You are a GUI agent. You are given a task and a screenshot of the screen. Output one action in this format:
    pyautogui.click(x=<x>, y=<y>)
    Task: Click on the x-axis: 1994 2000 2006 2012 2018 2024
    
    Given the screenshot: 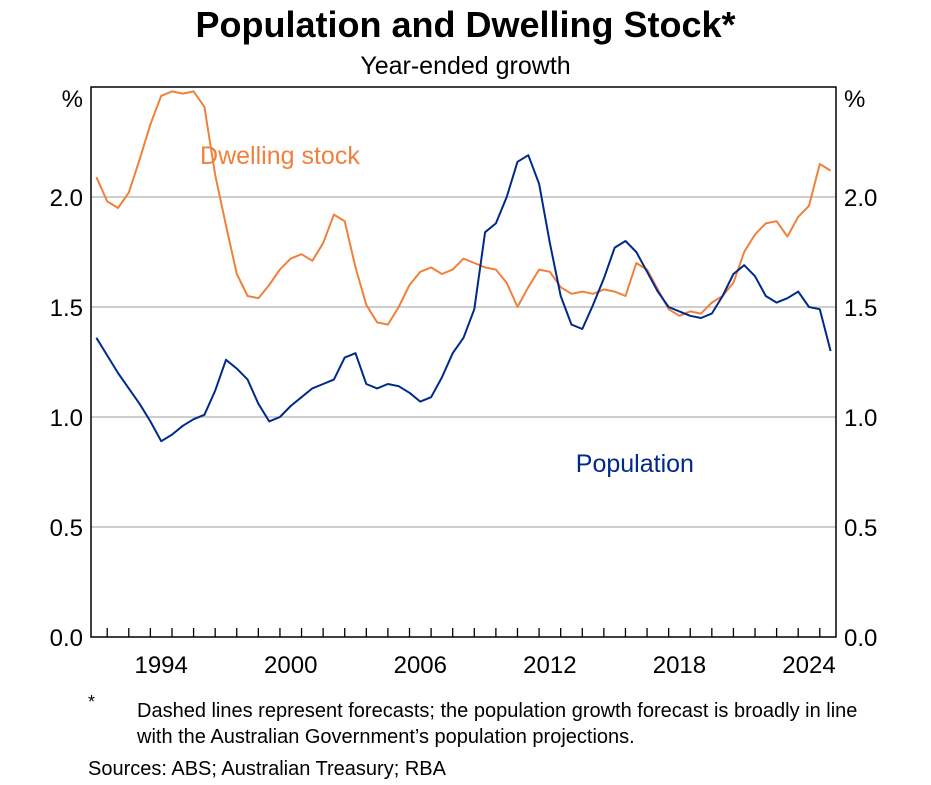 What is the action you would take?
    pyautogui.click(x=471, y=653)
    